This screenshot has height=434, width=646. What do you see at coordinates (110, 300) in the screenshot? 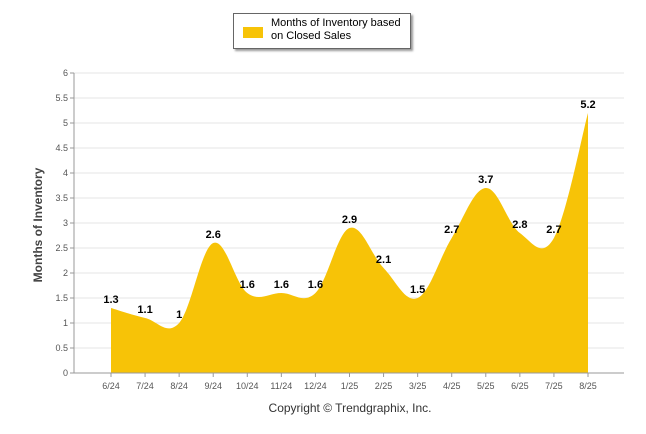
I see `data-label: 1.3` at bounding box center [110, 300].